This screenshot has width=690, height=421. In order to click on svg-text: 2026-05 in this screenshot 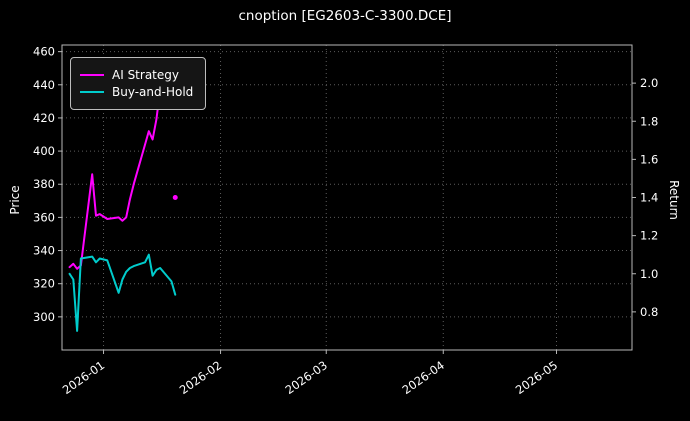, I will do `click(536, 377)`.